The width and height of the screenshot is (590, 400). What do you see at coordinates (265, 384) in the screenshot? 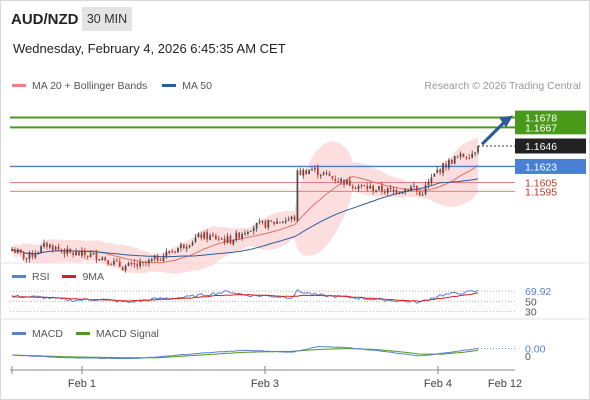
I see `x-tick-label-Feb-3: Feb 3` at bounding box center [265, 384].